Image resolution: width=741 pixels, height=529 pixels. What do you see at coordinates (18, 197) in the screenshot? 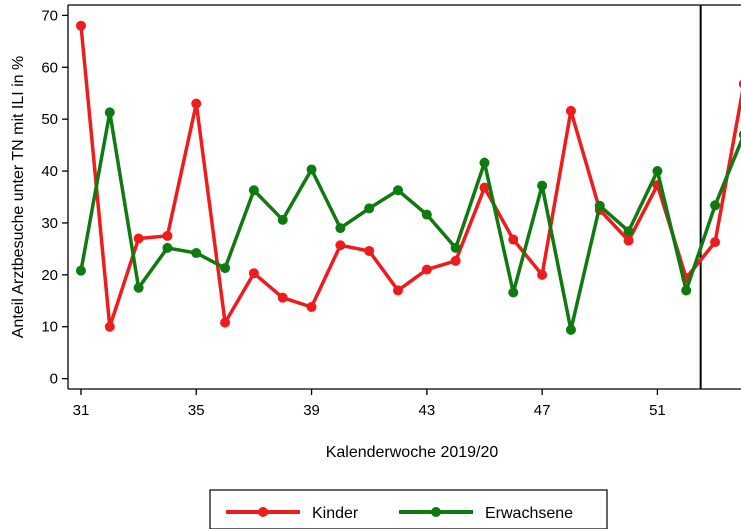
I see `y-axis-title: Anteil Arztbesuche unter TN mit ILI in %` at bounding box center [18, 197].